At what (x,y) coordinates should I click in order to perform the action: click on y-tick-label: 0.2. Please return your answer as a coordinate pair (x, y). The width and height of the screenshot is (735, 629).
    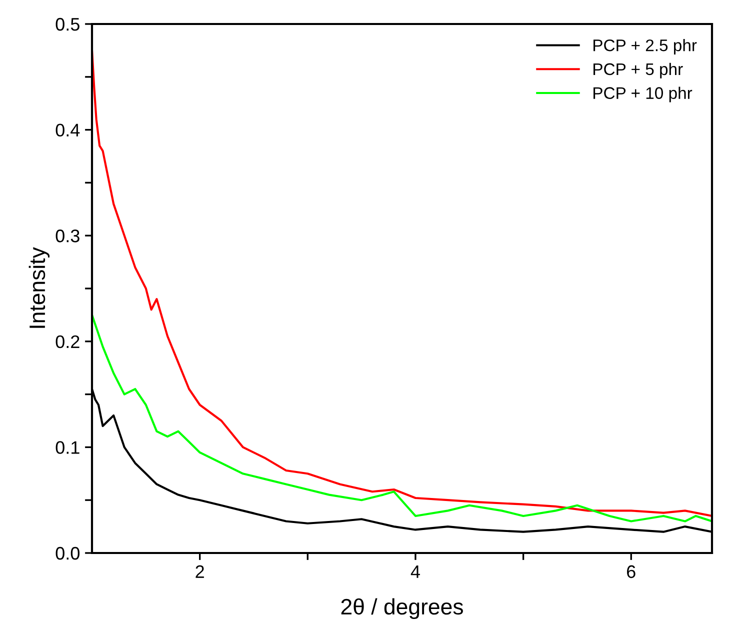
    Looking at the image, I should click on (68, 341).